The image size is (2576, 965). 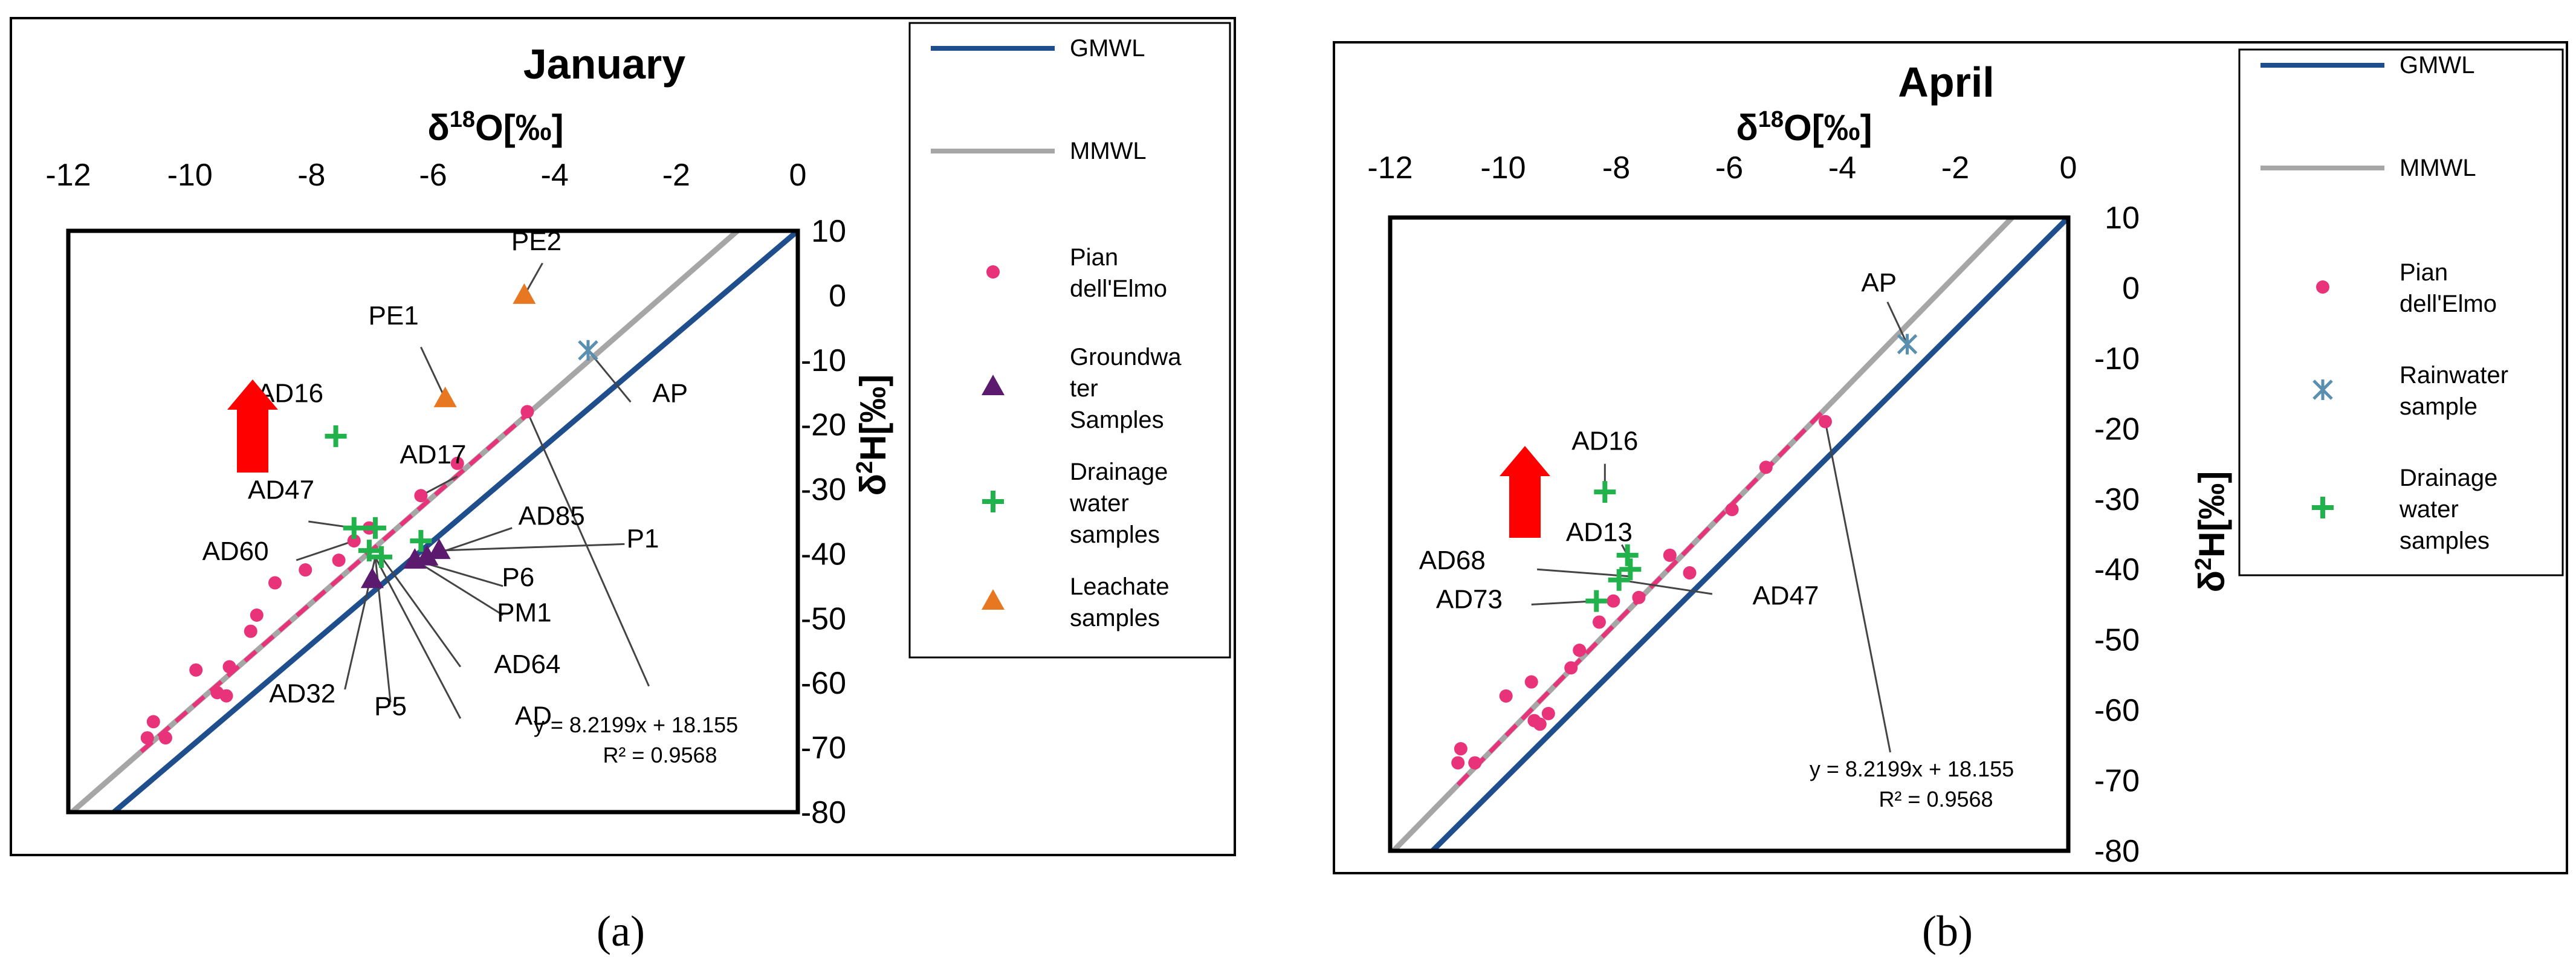 I want to click on legend-rainwater-sample-label: Rainwater sample, so click(x=2454, y=391).